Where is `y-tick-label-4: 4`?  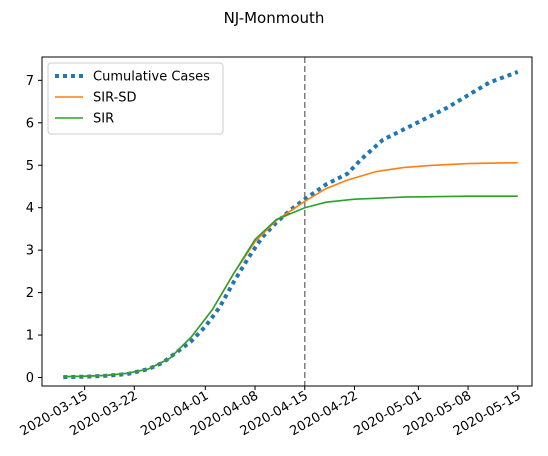
y-tick-label-4: 4 is located at coordinates (30, 208).